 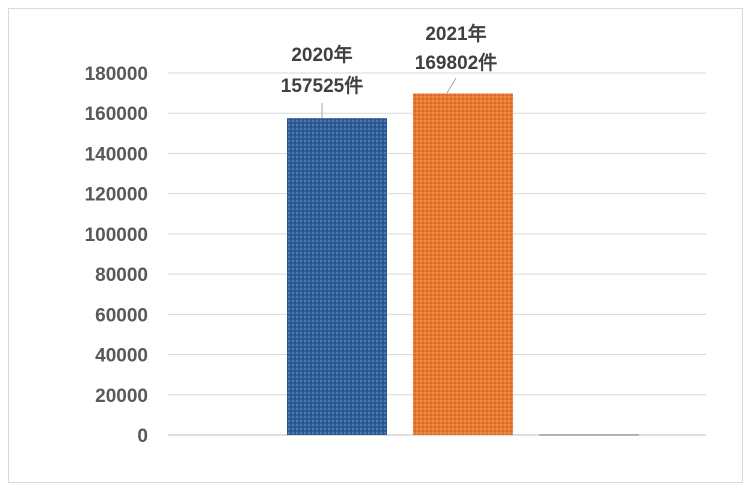 What do you see at coordinates (121, 356) in the screenshot?
I see `y-tick-label: 40000` at bounding box center [121, 356].